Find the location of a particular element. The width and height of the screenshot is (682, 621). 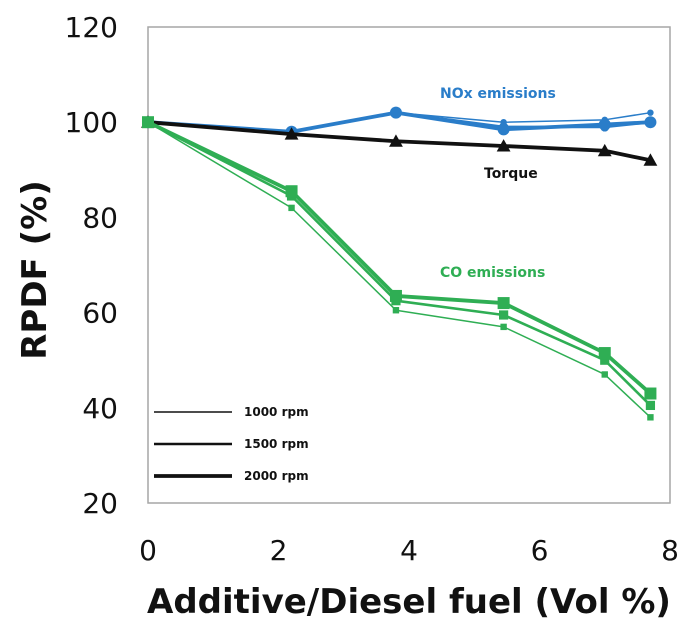

y-tick-label: 40 is located at coordinates (100, 408).